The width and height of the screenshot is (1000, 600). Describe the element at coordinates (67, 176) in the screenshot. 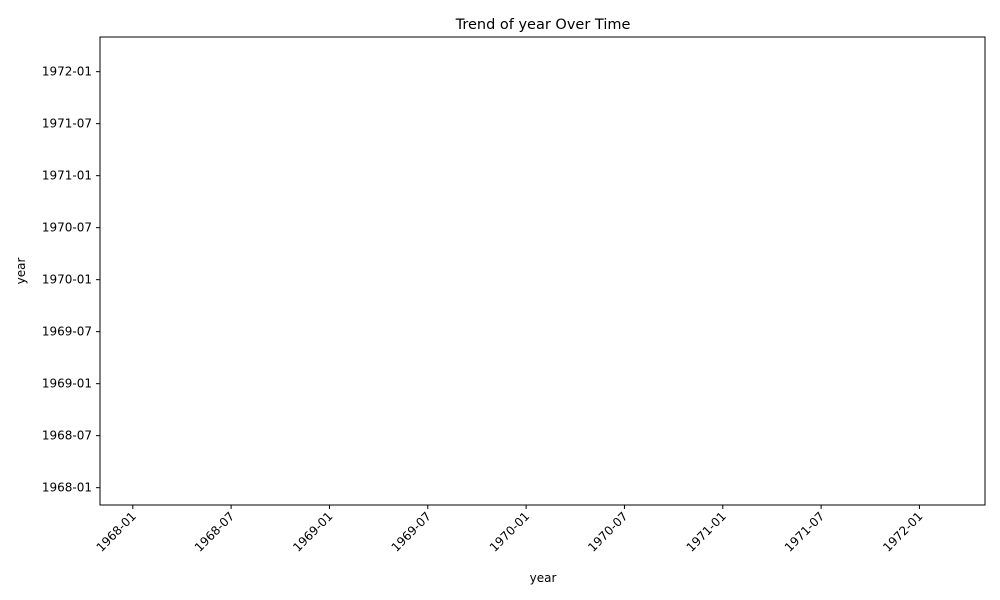

I see `y-tick-label: 1971-01` at that location.